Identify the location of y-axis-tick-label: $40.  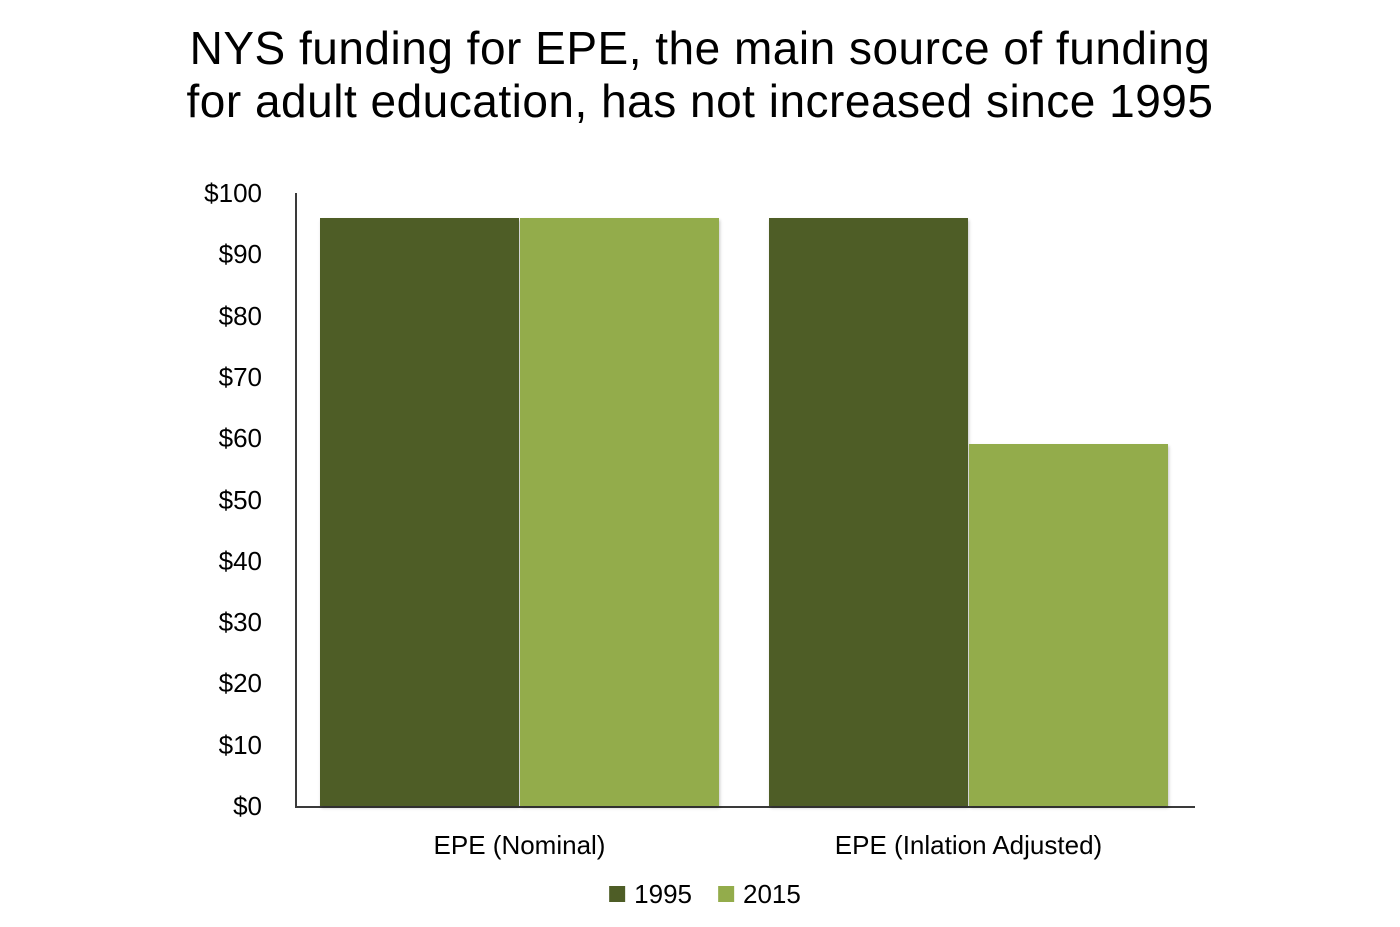
(240, 560).